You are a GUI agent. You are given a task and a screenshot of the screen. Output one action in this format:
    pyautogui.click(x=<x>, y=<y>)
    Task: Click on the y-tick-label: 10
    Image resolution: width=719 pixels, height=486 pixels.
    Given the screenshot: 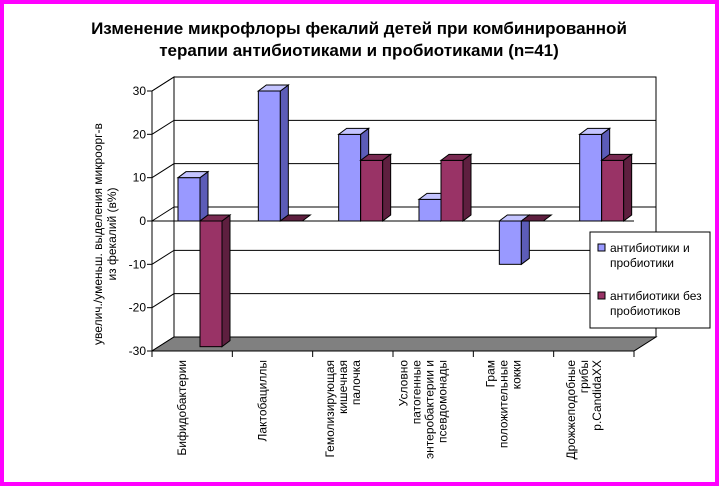 What is the action you would take?
    pyautogui.click(x=140, y=178)
    